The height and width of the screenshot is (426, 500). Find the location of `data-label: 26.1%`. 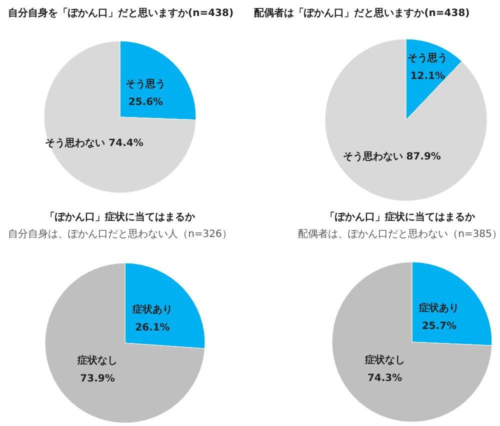

data-label: 26.1% is located at coordinates (152, 328).